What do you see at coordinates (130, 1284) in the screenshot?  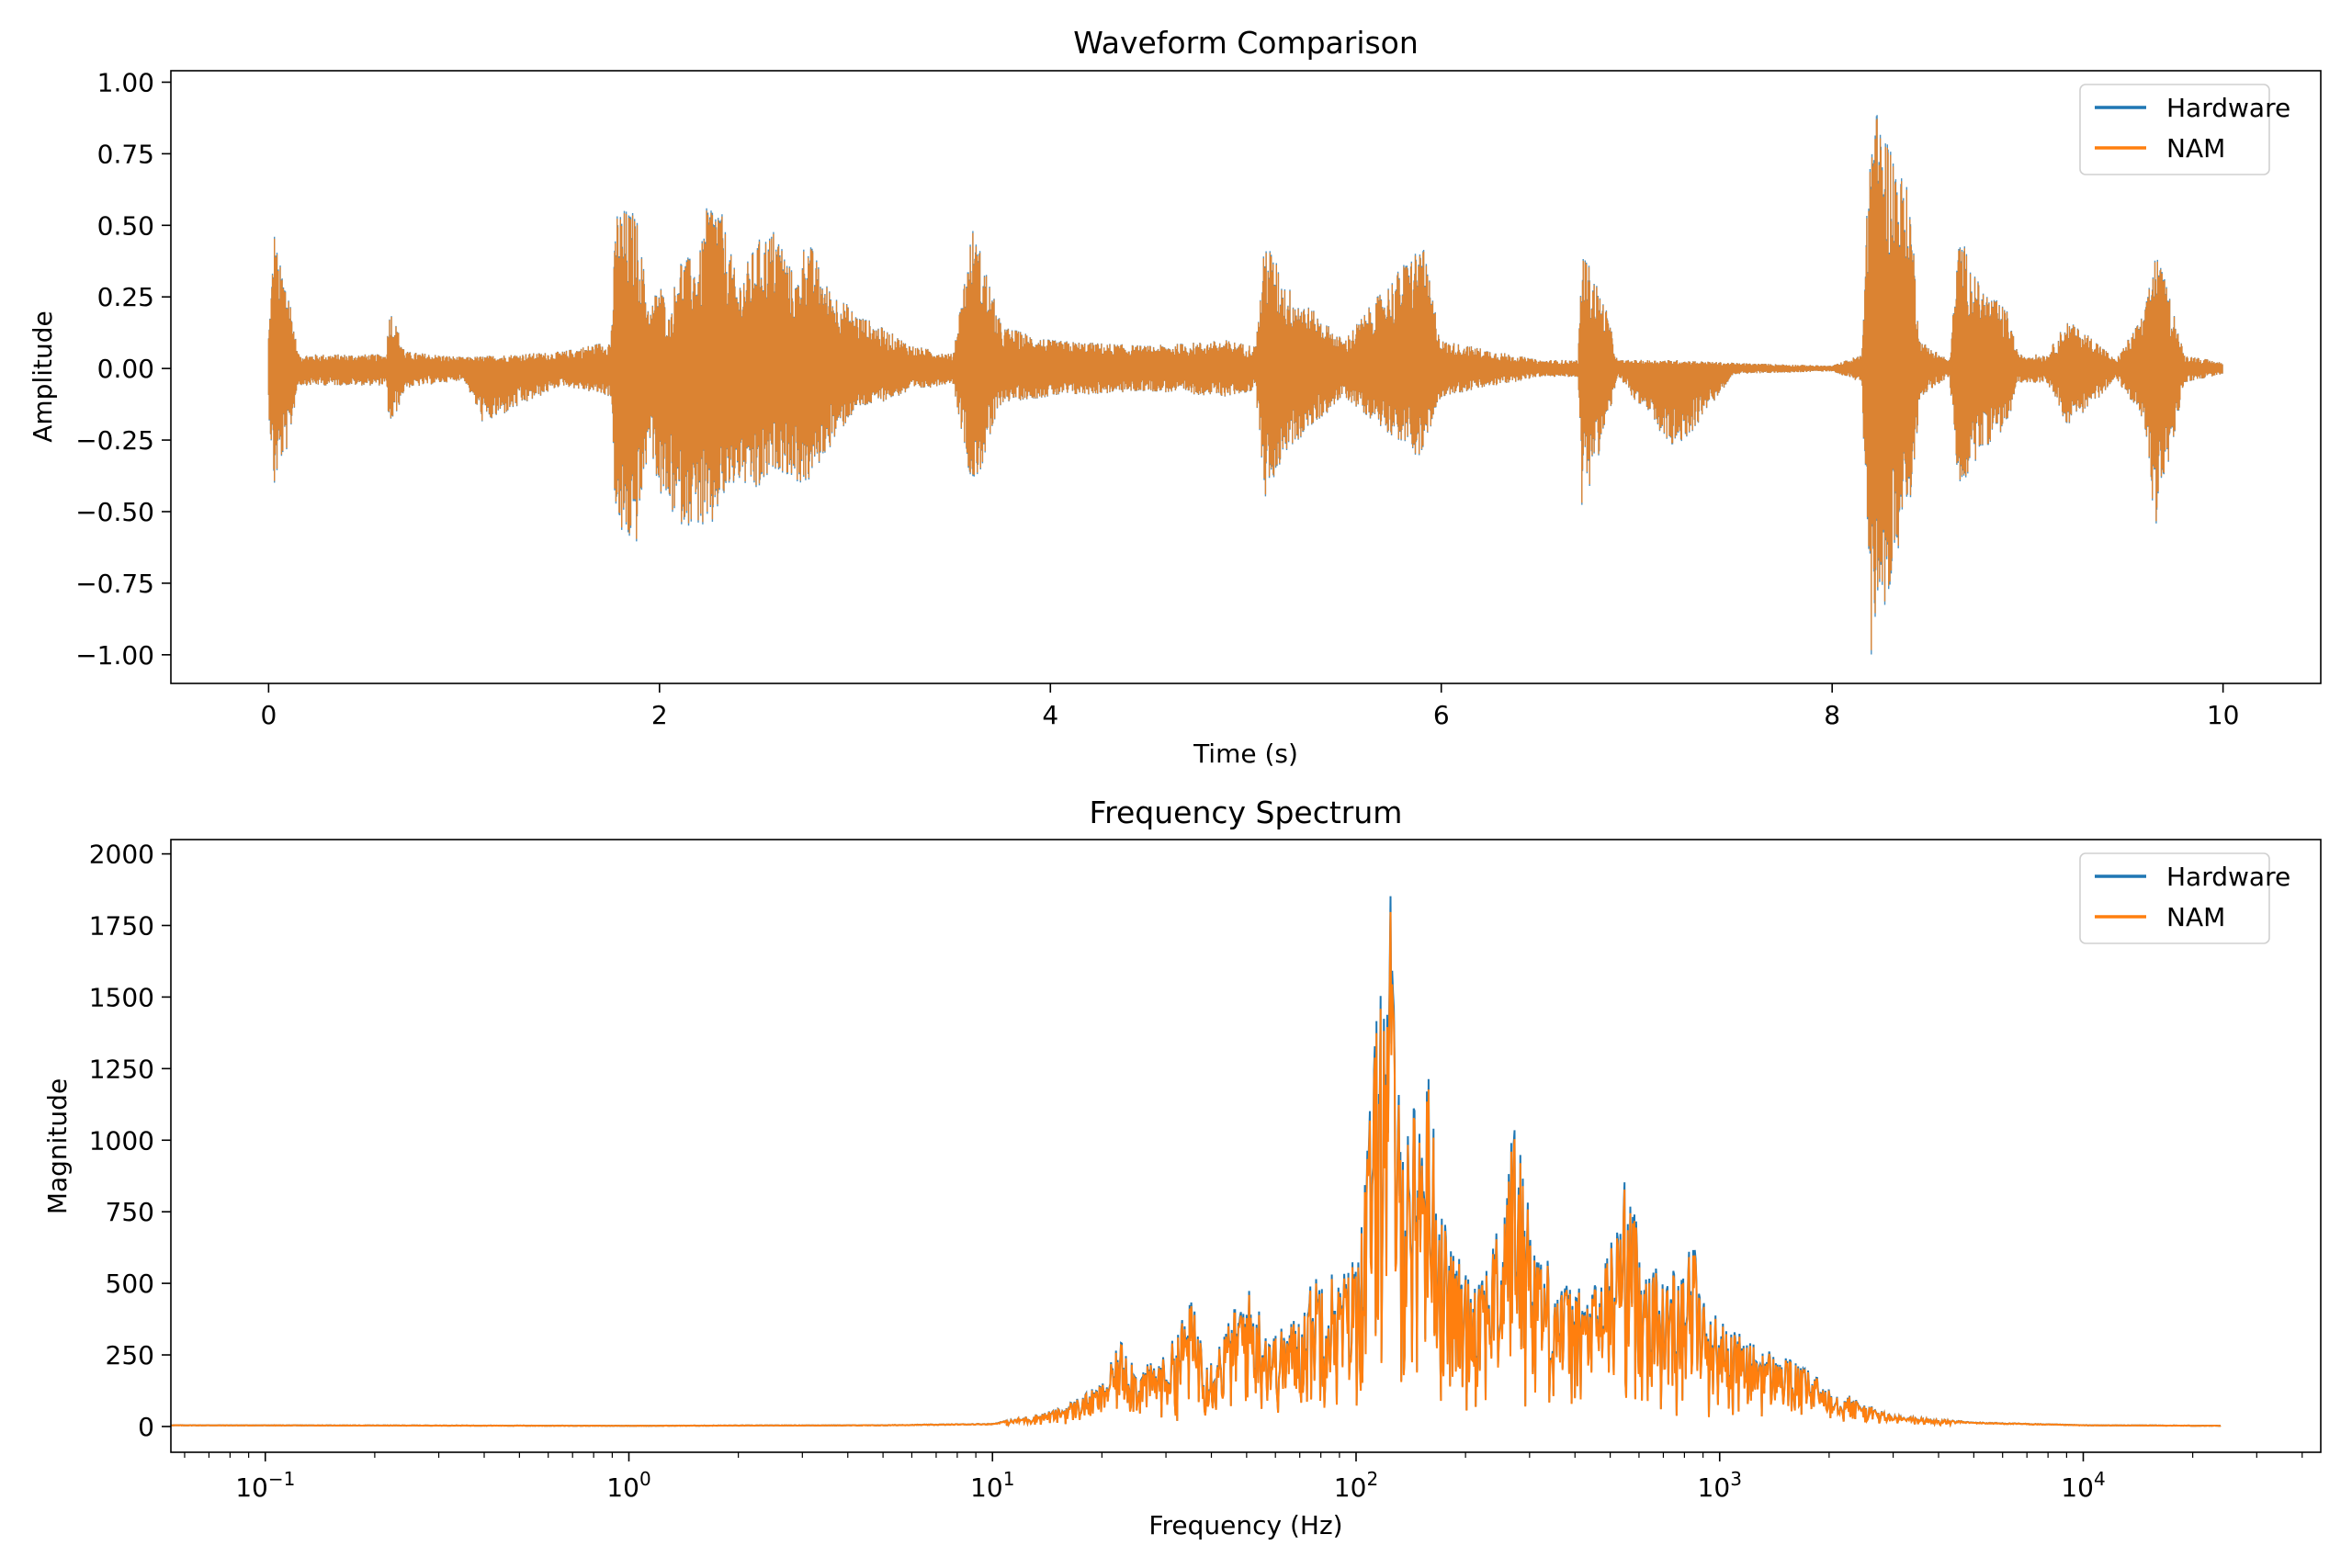 I see `spectrum-y-tick-label: 500` at bounding box center [130, 1284].